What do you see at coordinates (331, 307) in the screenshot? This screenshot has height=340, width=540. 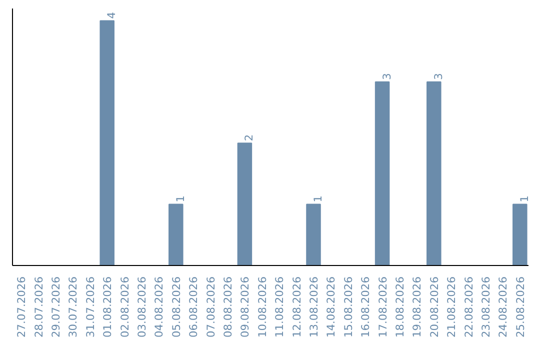 I see `x-tick-label: 14.08.2026` at bounding box center [331, 307].